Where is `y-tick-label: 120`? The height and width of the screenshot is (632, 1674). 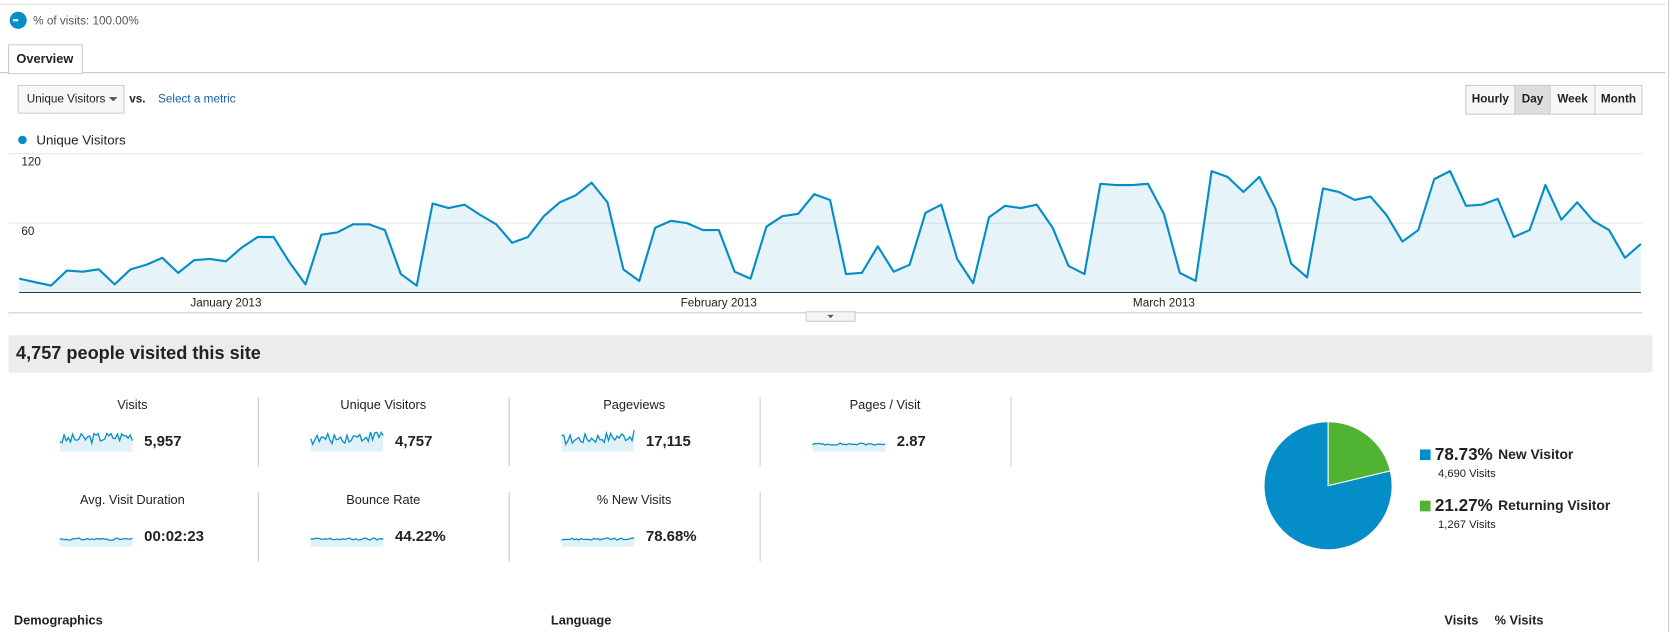 y-tick-label: 120 is located at coordinates (31, 161).